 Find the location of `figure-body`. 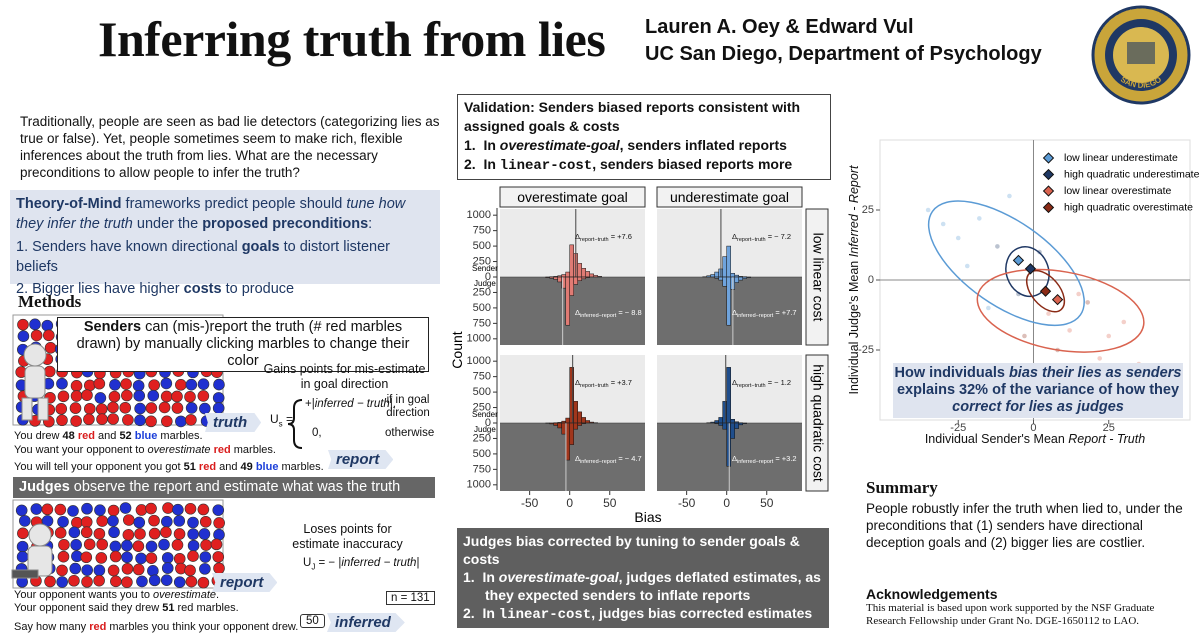

figure-body is located at coordinates (35, 382).